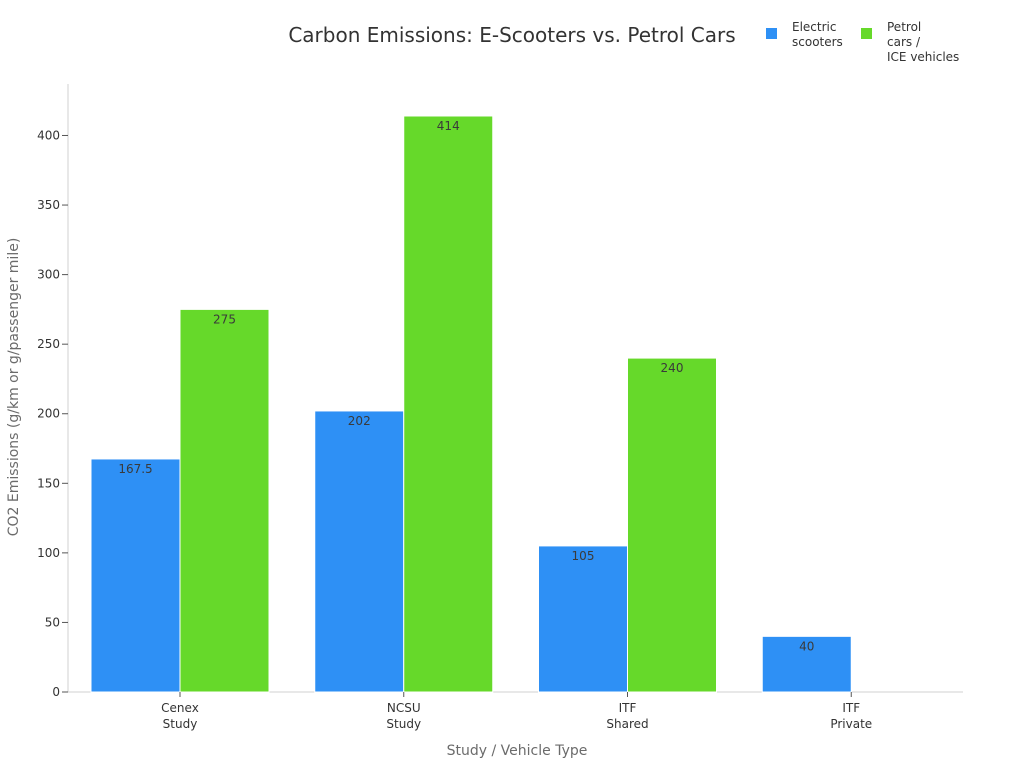 Image resolution: width=1024 pixels, height=768 pixels. I want to click on legend-label-line: cars /, so click(904, 42).